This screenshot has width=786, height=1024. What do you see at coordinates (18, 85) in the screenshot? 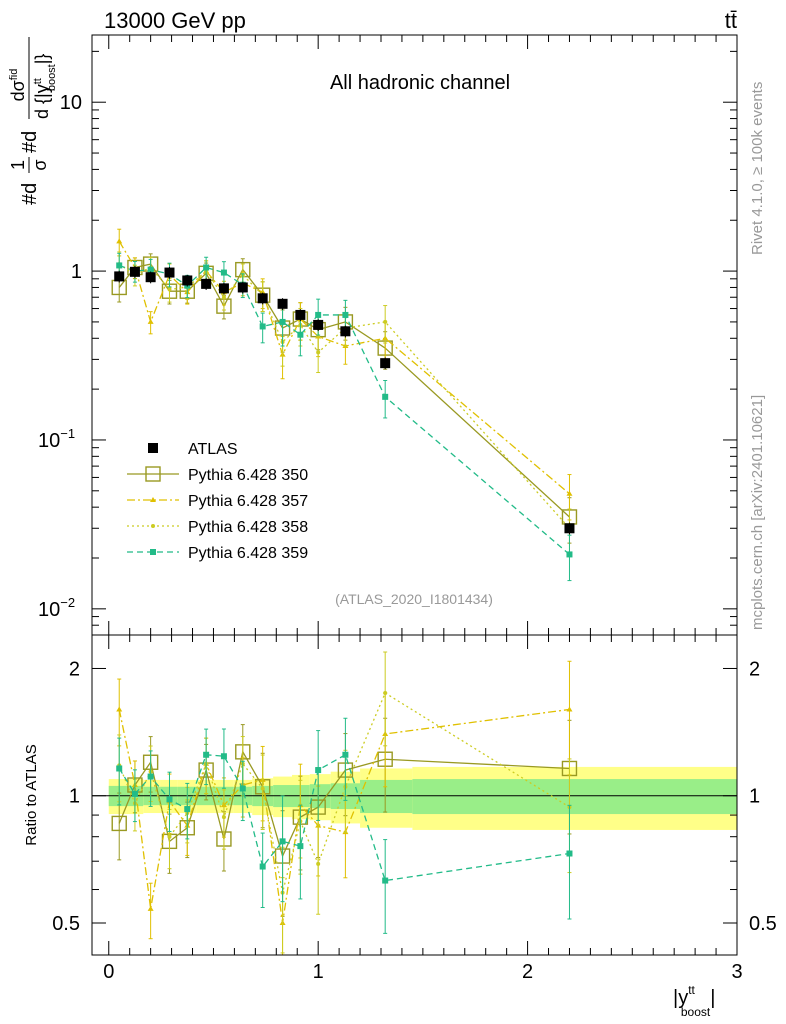
I see `ylabel-frac2-num: dσfid` at bounding box center [18, 85].